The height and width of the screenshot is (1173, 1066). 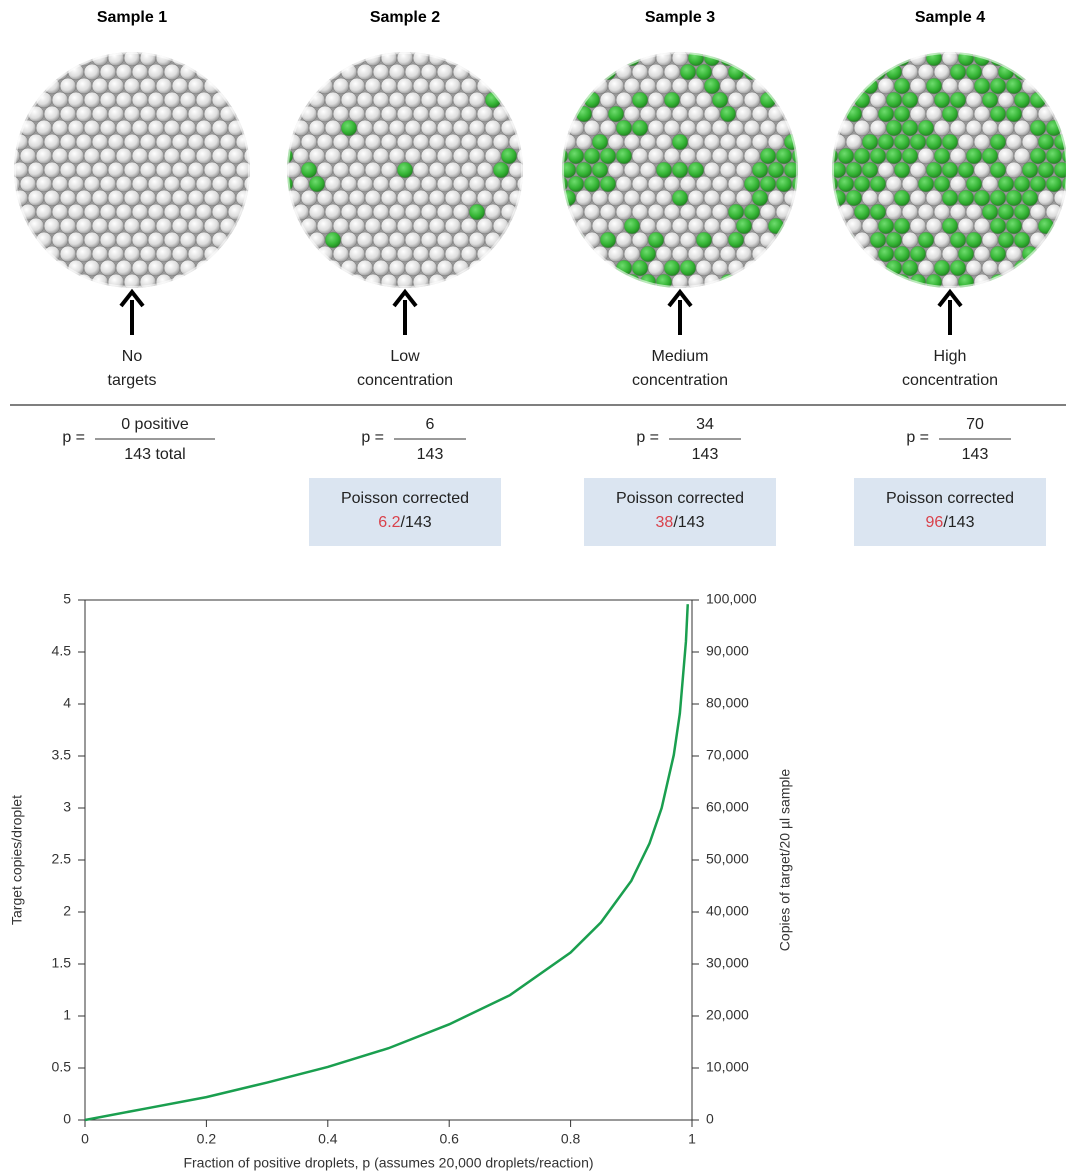 What do you see at coordinates (727, 807) in the screenshot?
I see `y2-tick-label: 60,000` at bounding box center [727, 807].